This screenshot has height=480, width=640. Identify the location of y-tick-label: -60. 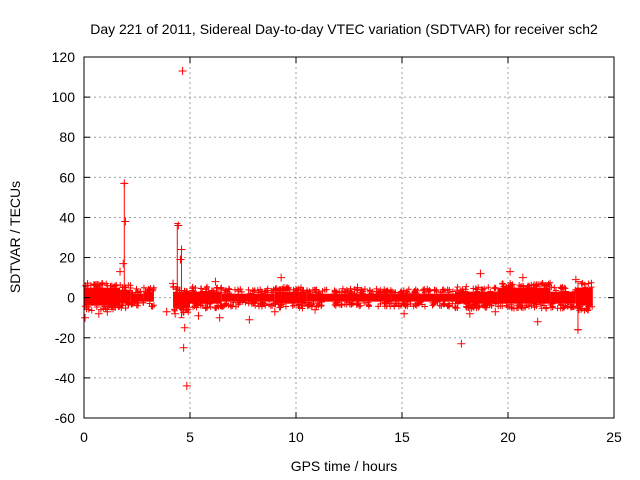
(65, 418).